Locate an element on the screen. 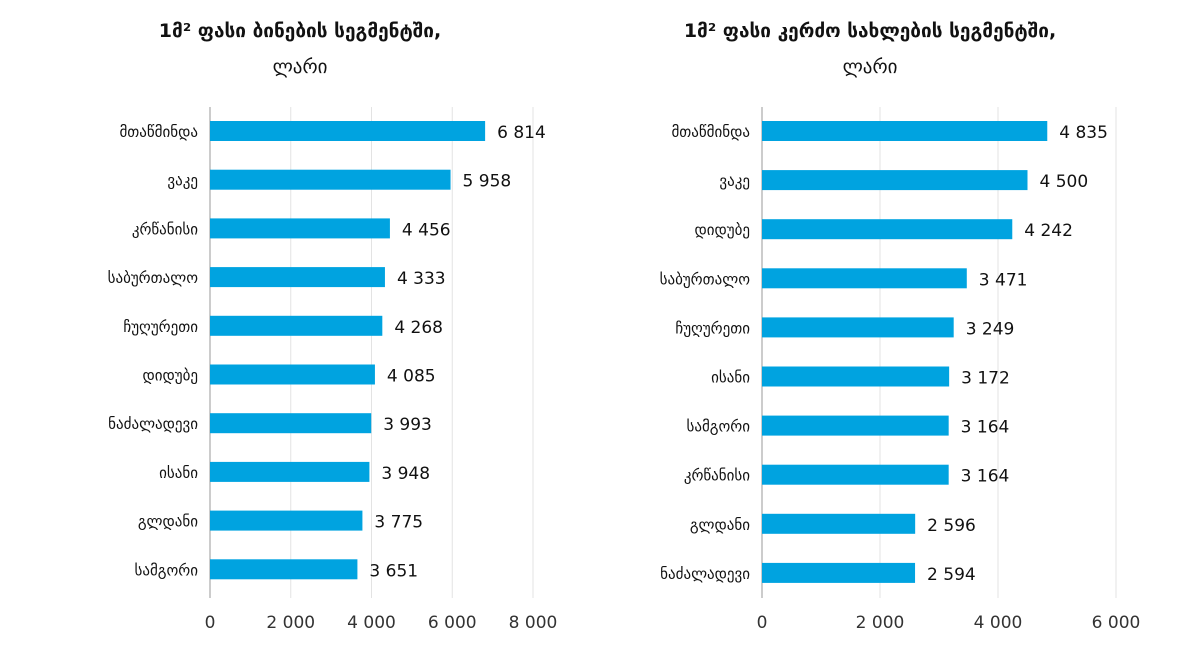 The height and width of the screenshot is (657, 1189). chart1-subtitle: ლარი is located at coordinates (300, 67).